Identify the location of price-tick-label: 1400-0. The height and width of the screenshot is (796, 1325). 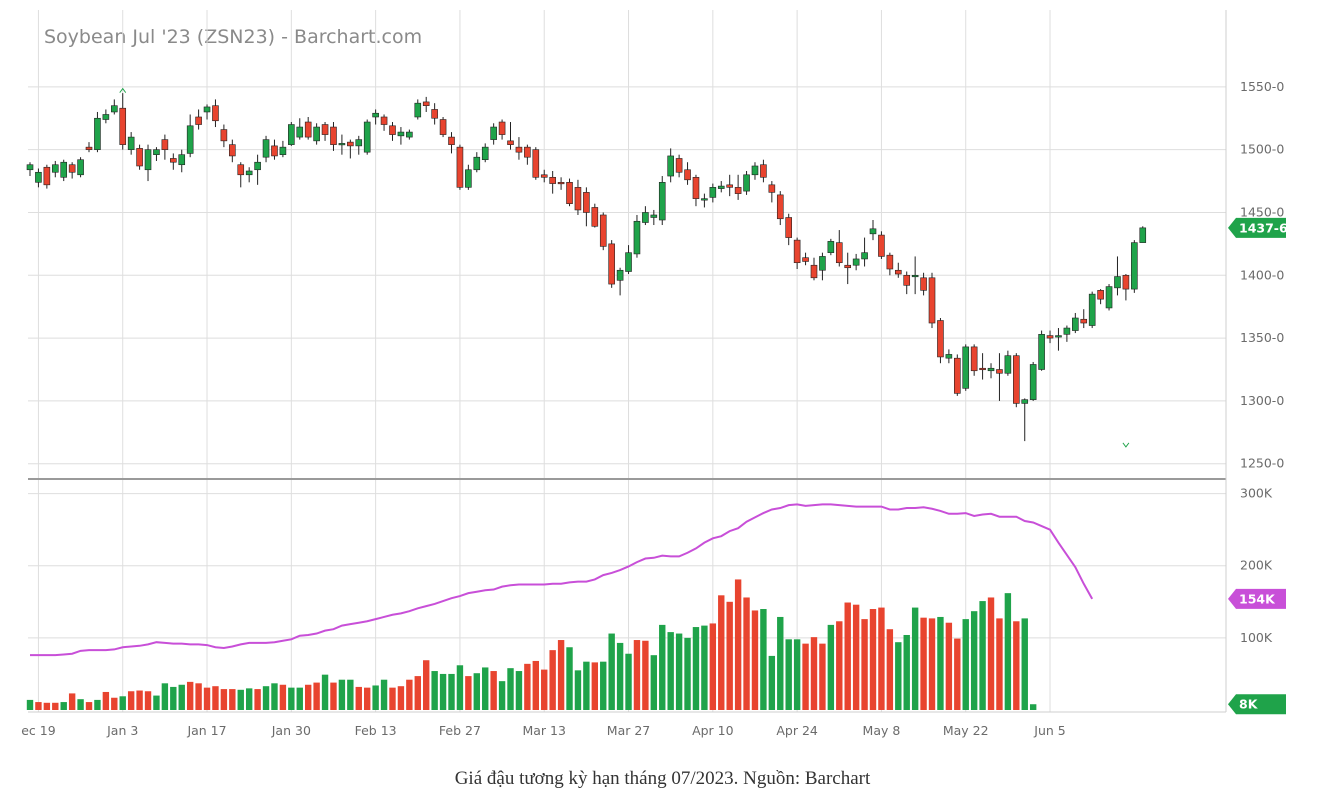
(1262, 274).